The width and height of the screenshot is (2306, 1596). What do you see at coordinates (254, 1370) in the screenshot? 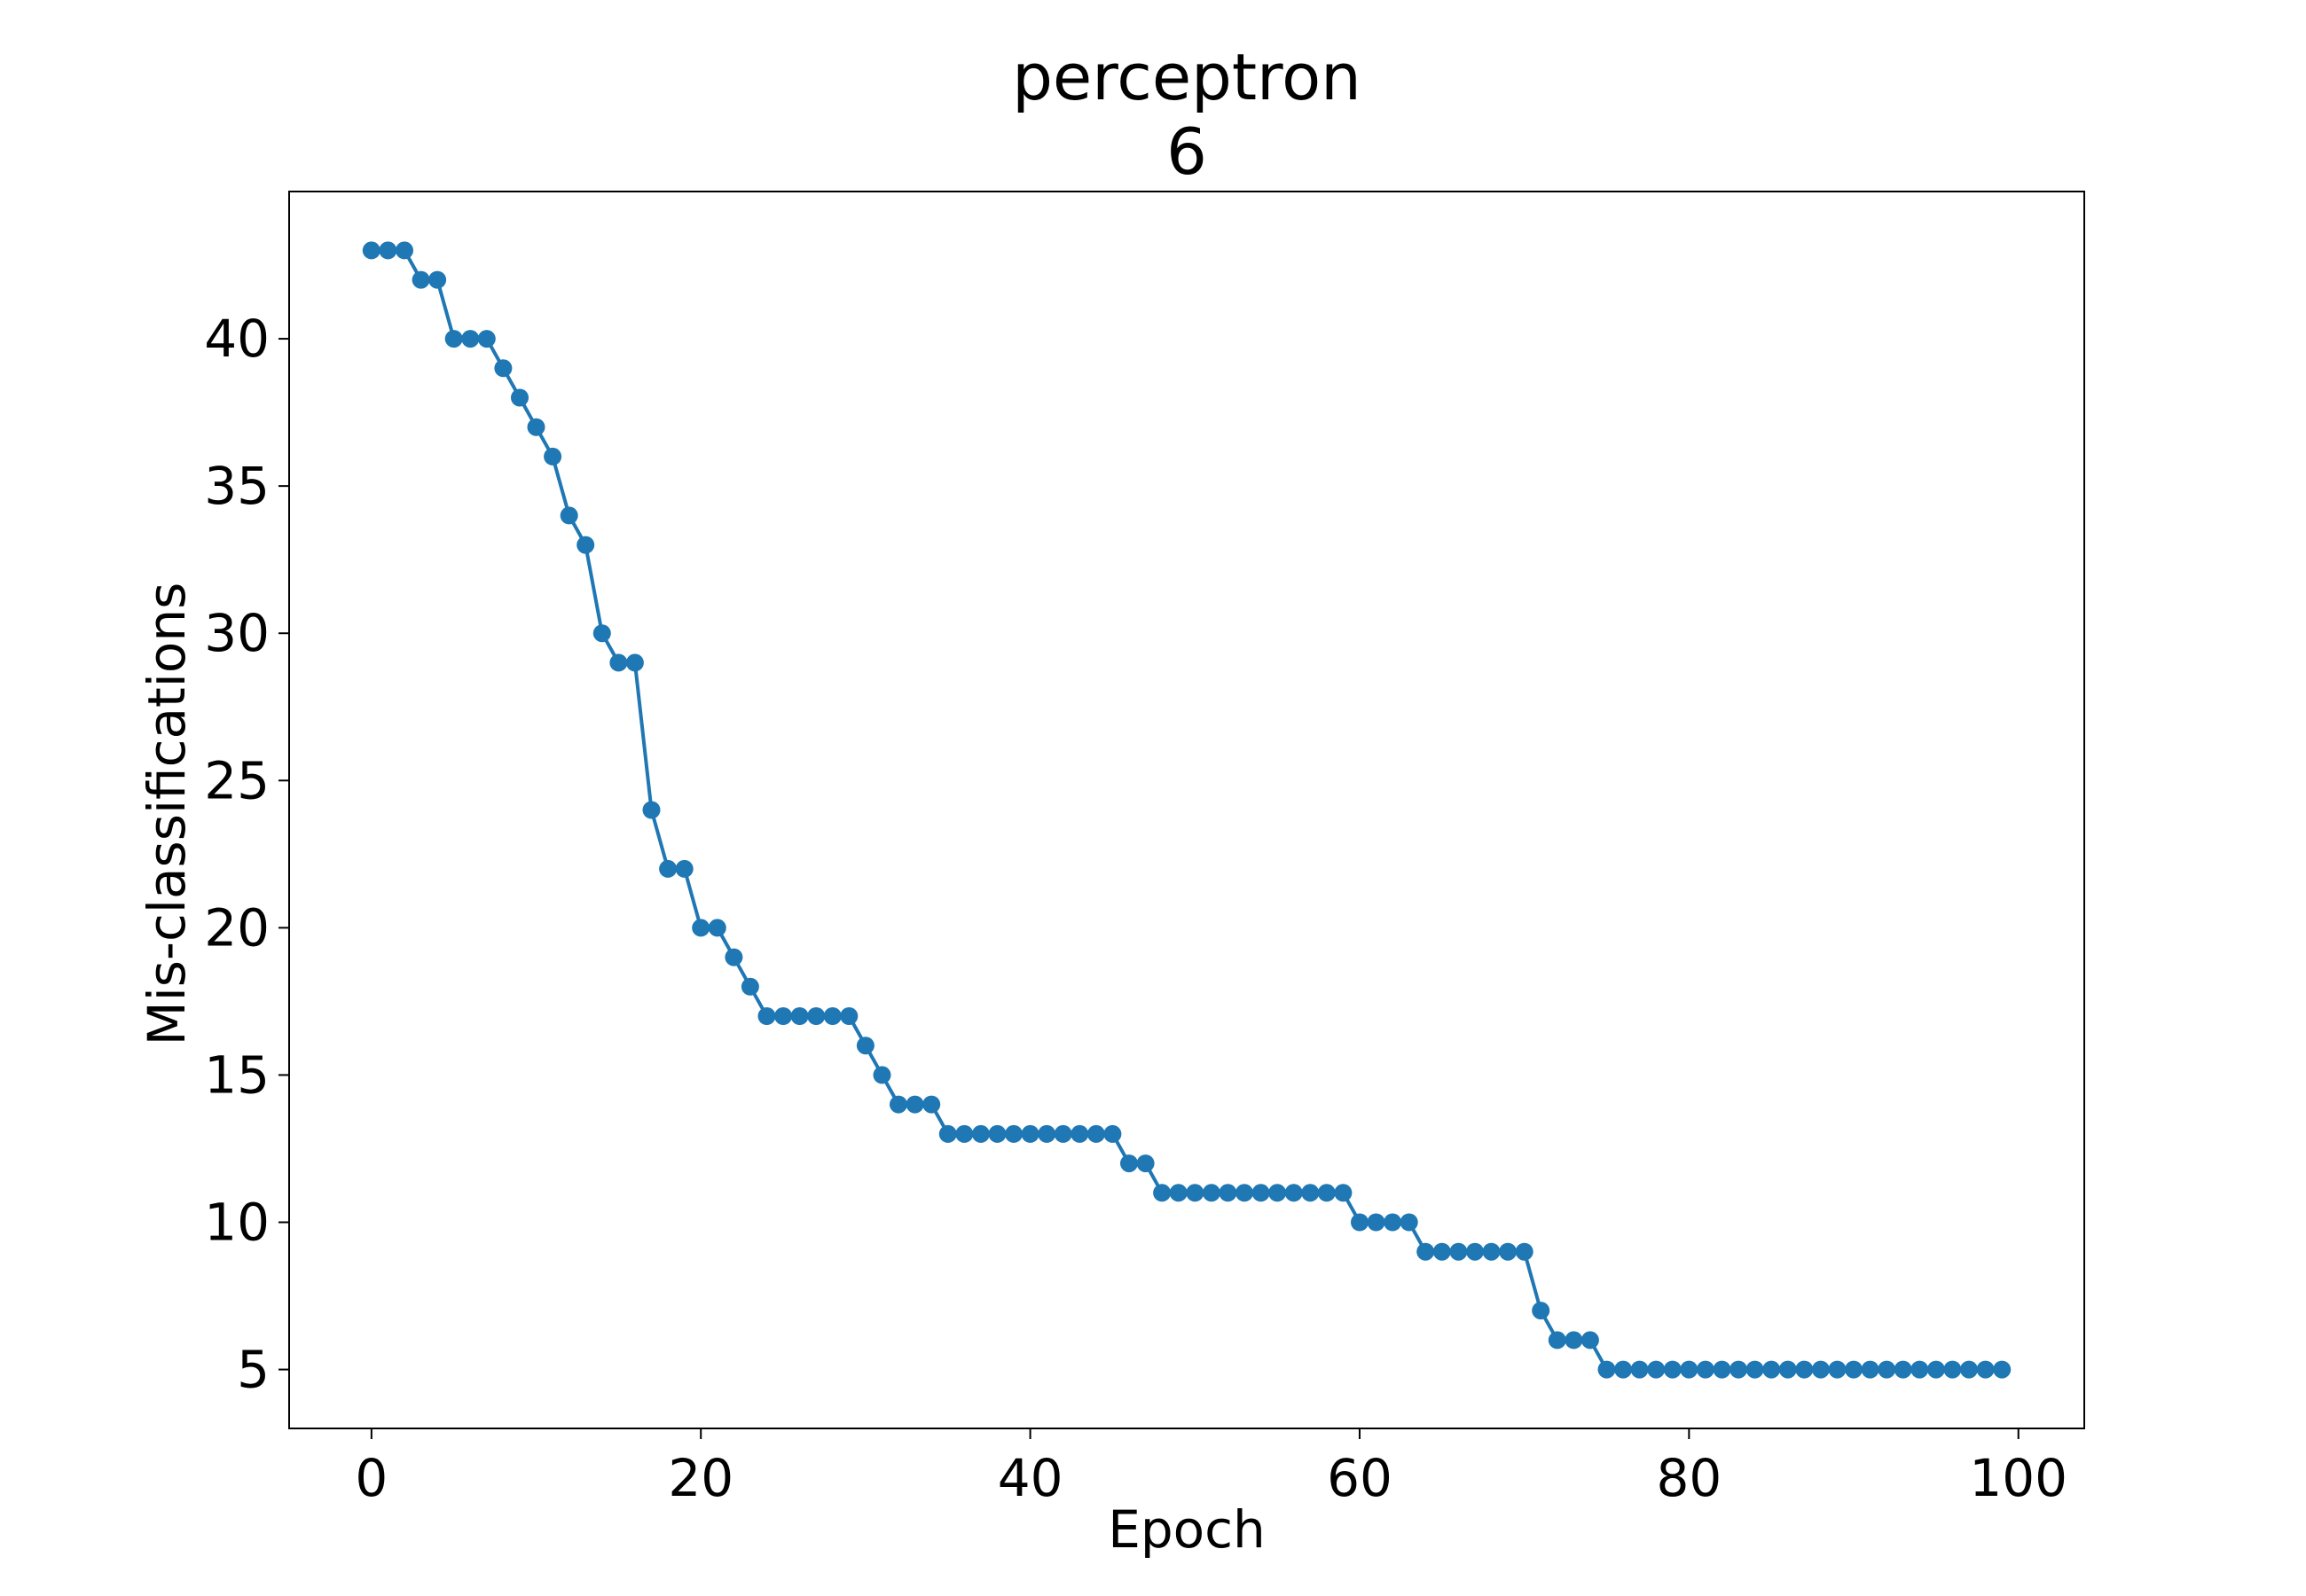
I see `y-tick-label: 5` at bounding box center [254, 1370].